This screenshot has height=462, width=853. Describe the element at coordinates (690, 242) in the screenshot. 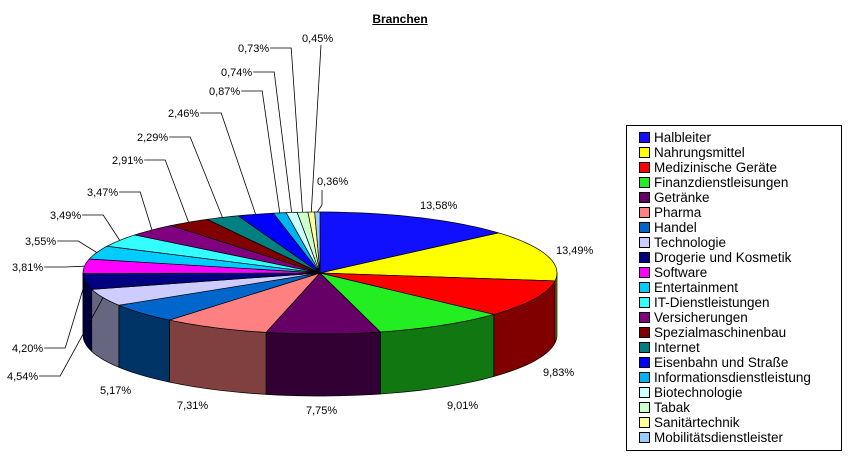

I see `legend-label: Technologie` at that location.